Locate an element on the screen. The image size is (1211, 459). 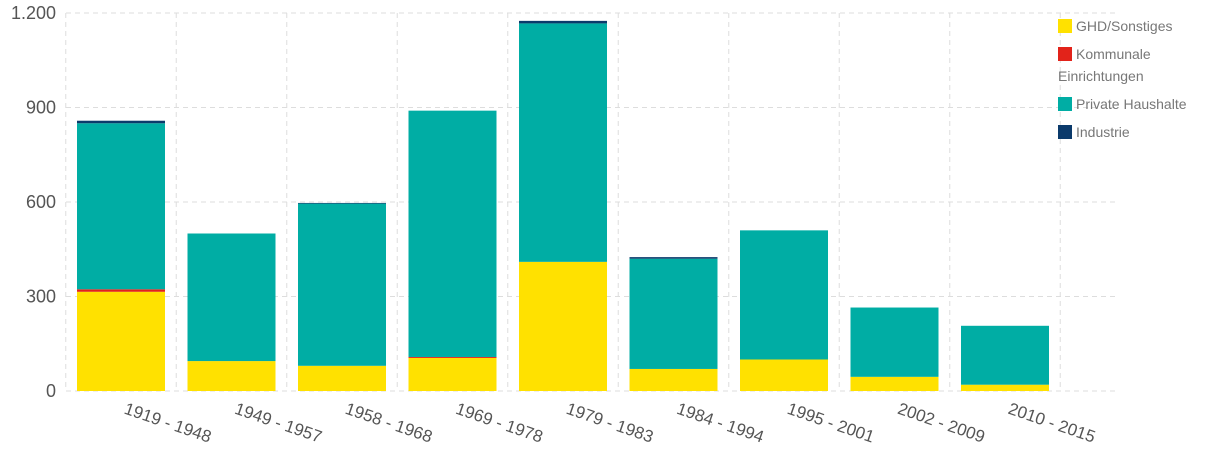
legend-item-kommunale-cont: Einrichtungen is located at coordinates (1133, 76).